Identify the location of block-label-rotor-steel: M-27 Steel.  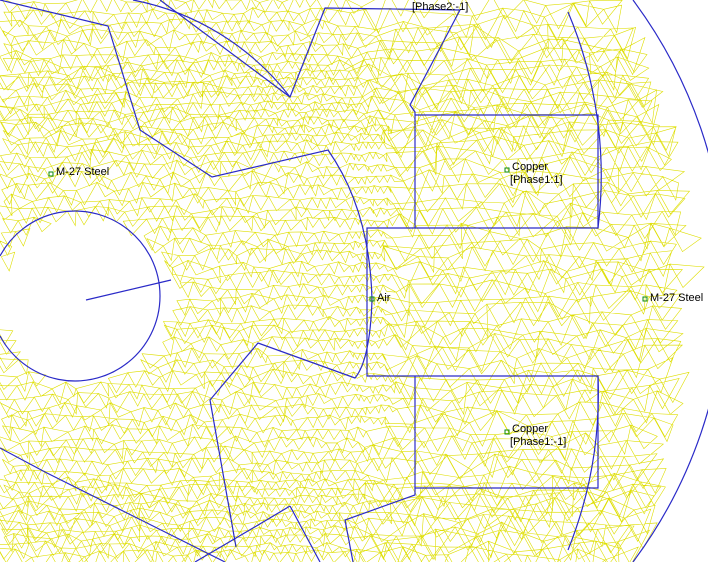
(78, 172).